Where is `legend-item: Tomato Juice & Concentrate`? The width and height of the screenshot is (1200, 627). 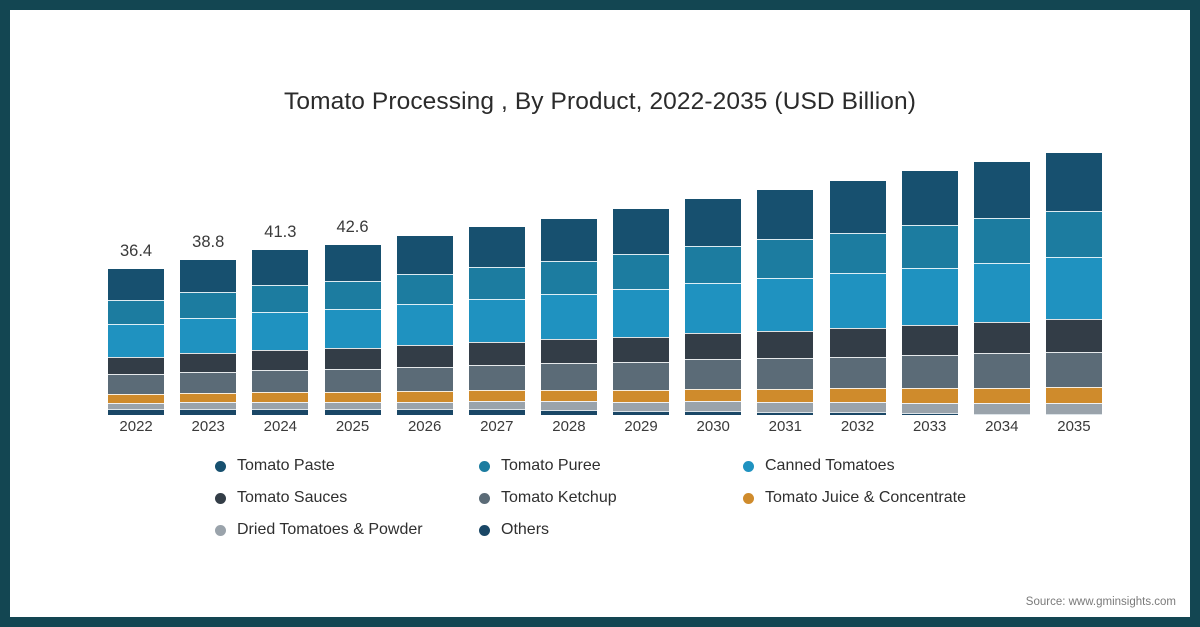
legend-item: Tomato Juice & Concentrate is located at coordinates (875, 498).